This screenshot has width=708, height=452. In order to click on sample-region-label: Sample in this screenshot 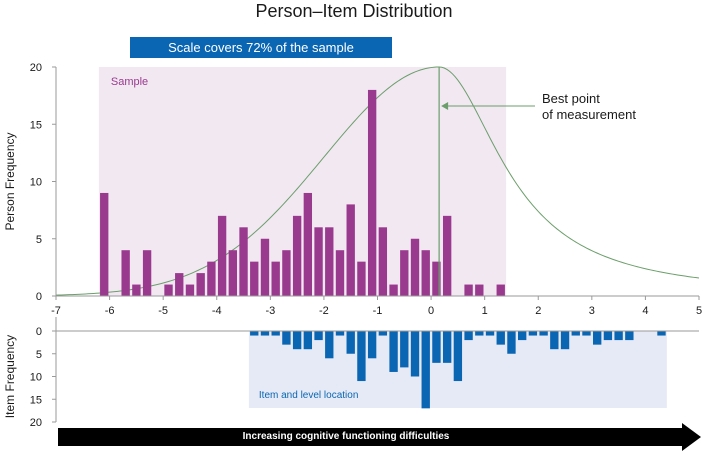, I will do `click(129, 82)`.